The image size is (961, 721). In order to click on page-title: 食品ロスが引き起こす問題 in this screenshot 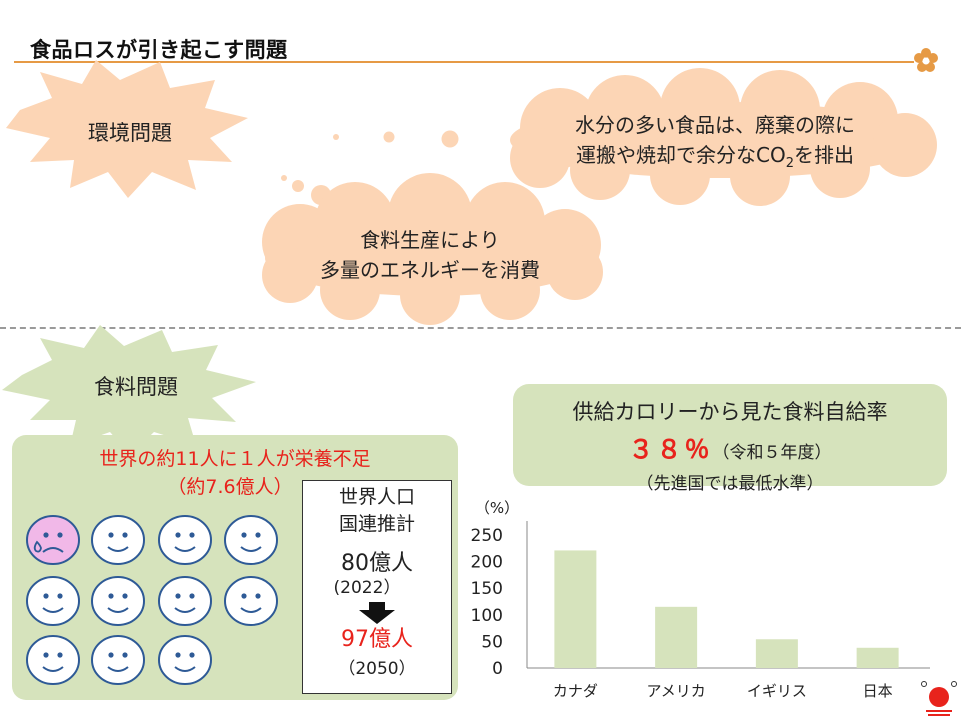, I will do `click(159, 50)`.